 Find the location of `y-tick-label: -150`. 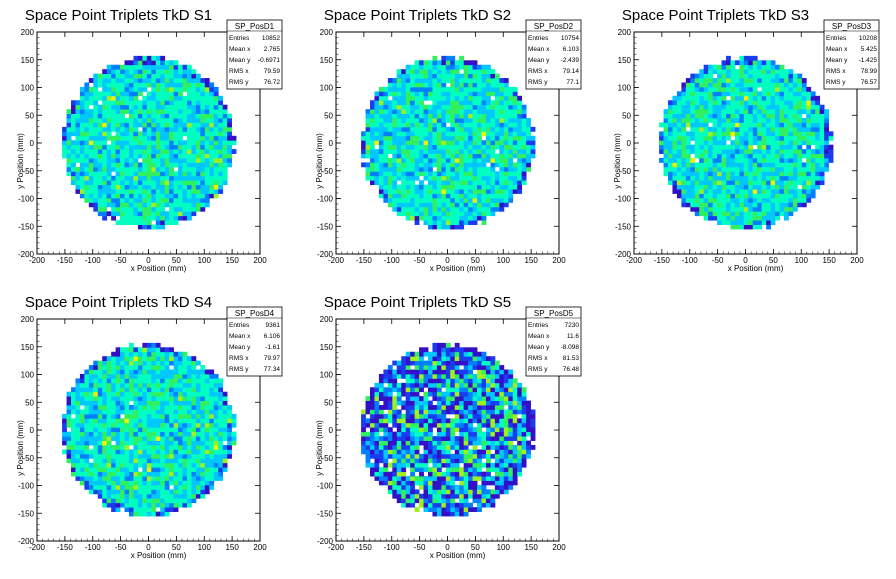

y-tick-label: -150 is located at coordinates (623, 226).